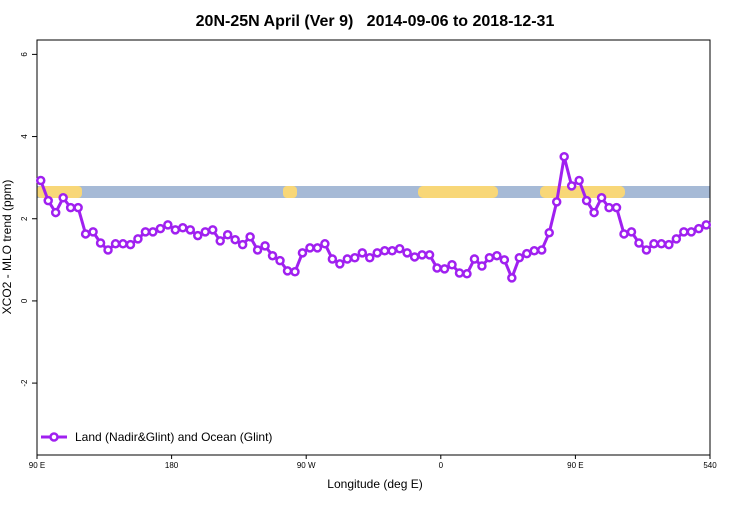  Describe the element at coordinates (7, 247) in the screenshot. I see `y-axis-label: XCO2 - MLO trend (ppm)` at that location.